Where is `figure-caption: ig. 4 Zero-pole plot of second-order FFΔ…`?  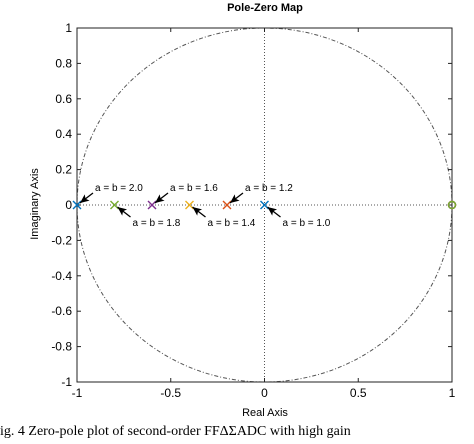 figure-caption: ig. 4 Zero-pole plot of second-order FFΔ… is located at coordinates (175, 431).